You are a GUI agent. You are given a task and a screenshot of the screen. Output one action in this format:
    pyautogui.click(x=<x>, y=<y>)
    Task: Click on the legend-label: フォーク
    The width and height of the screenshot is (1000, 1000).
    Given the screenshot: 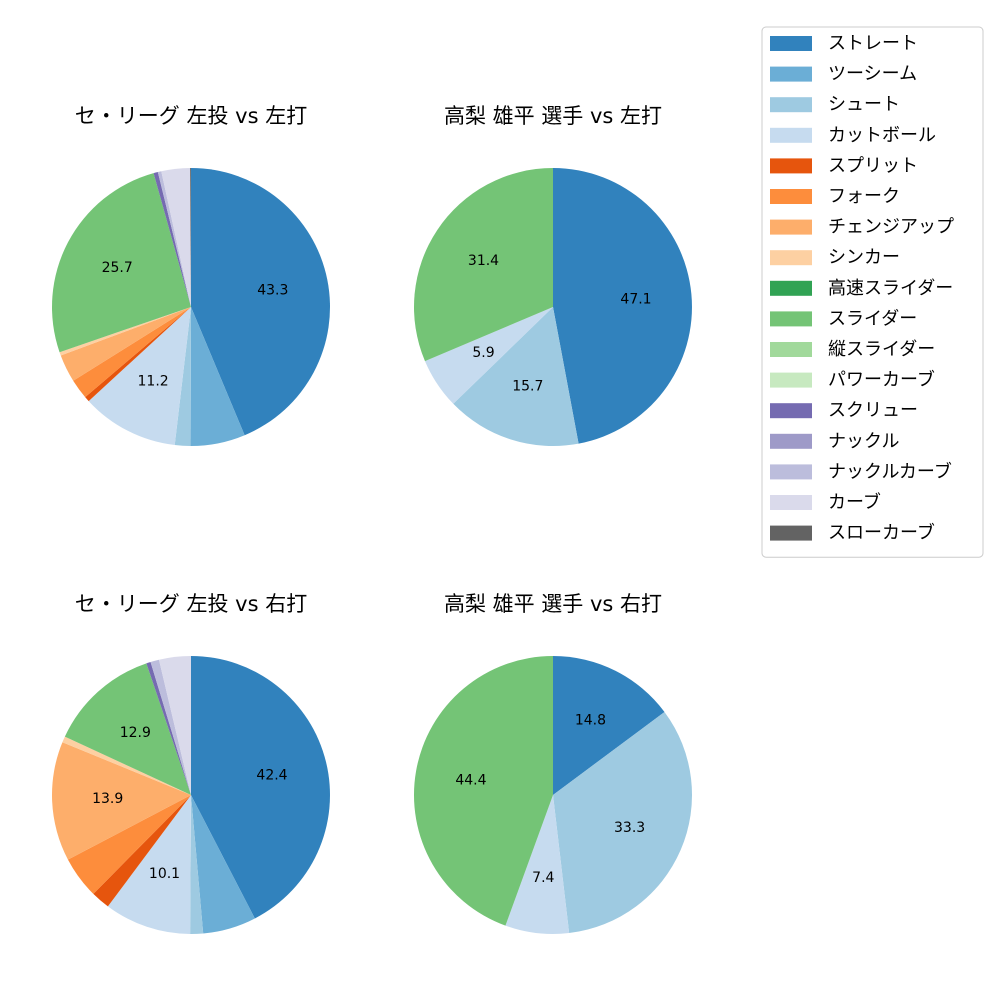 What is the action you would take?
    pyautogui.click(x=864, y=196)
    